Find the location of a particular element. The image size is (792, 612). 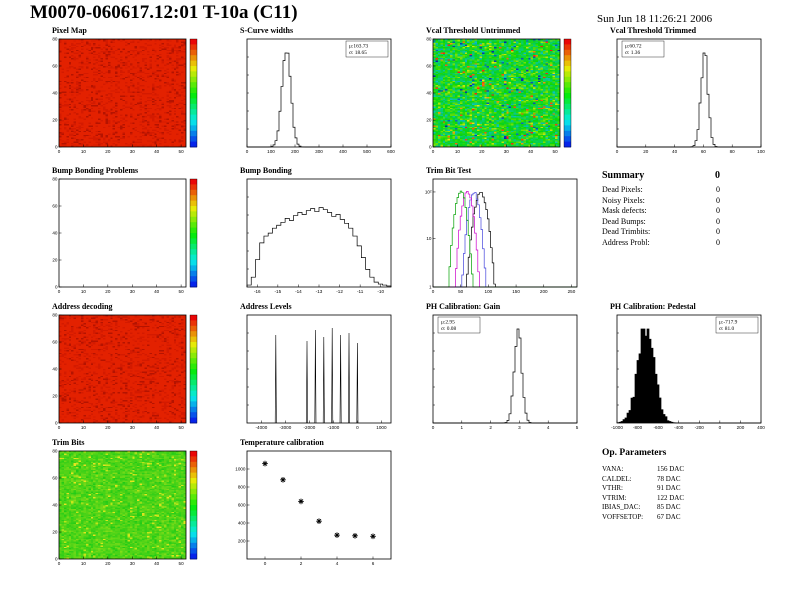

svg-text: μ:60.72 is located at coordinates (633, 47).